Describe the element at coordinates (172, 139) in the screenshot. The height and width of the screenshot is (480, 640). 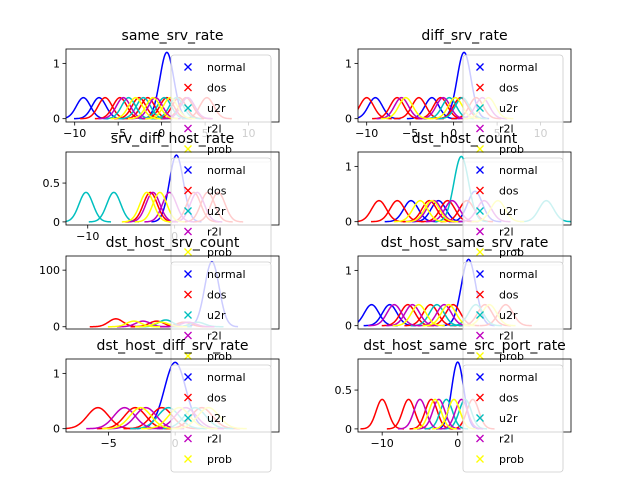
I see `subplot-title: srv_diff_host_rate` at that location.